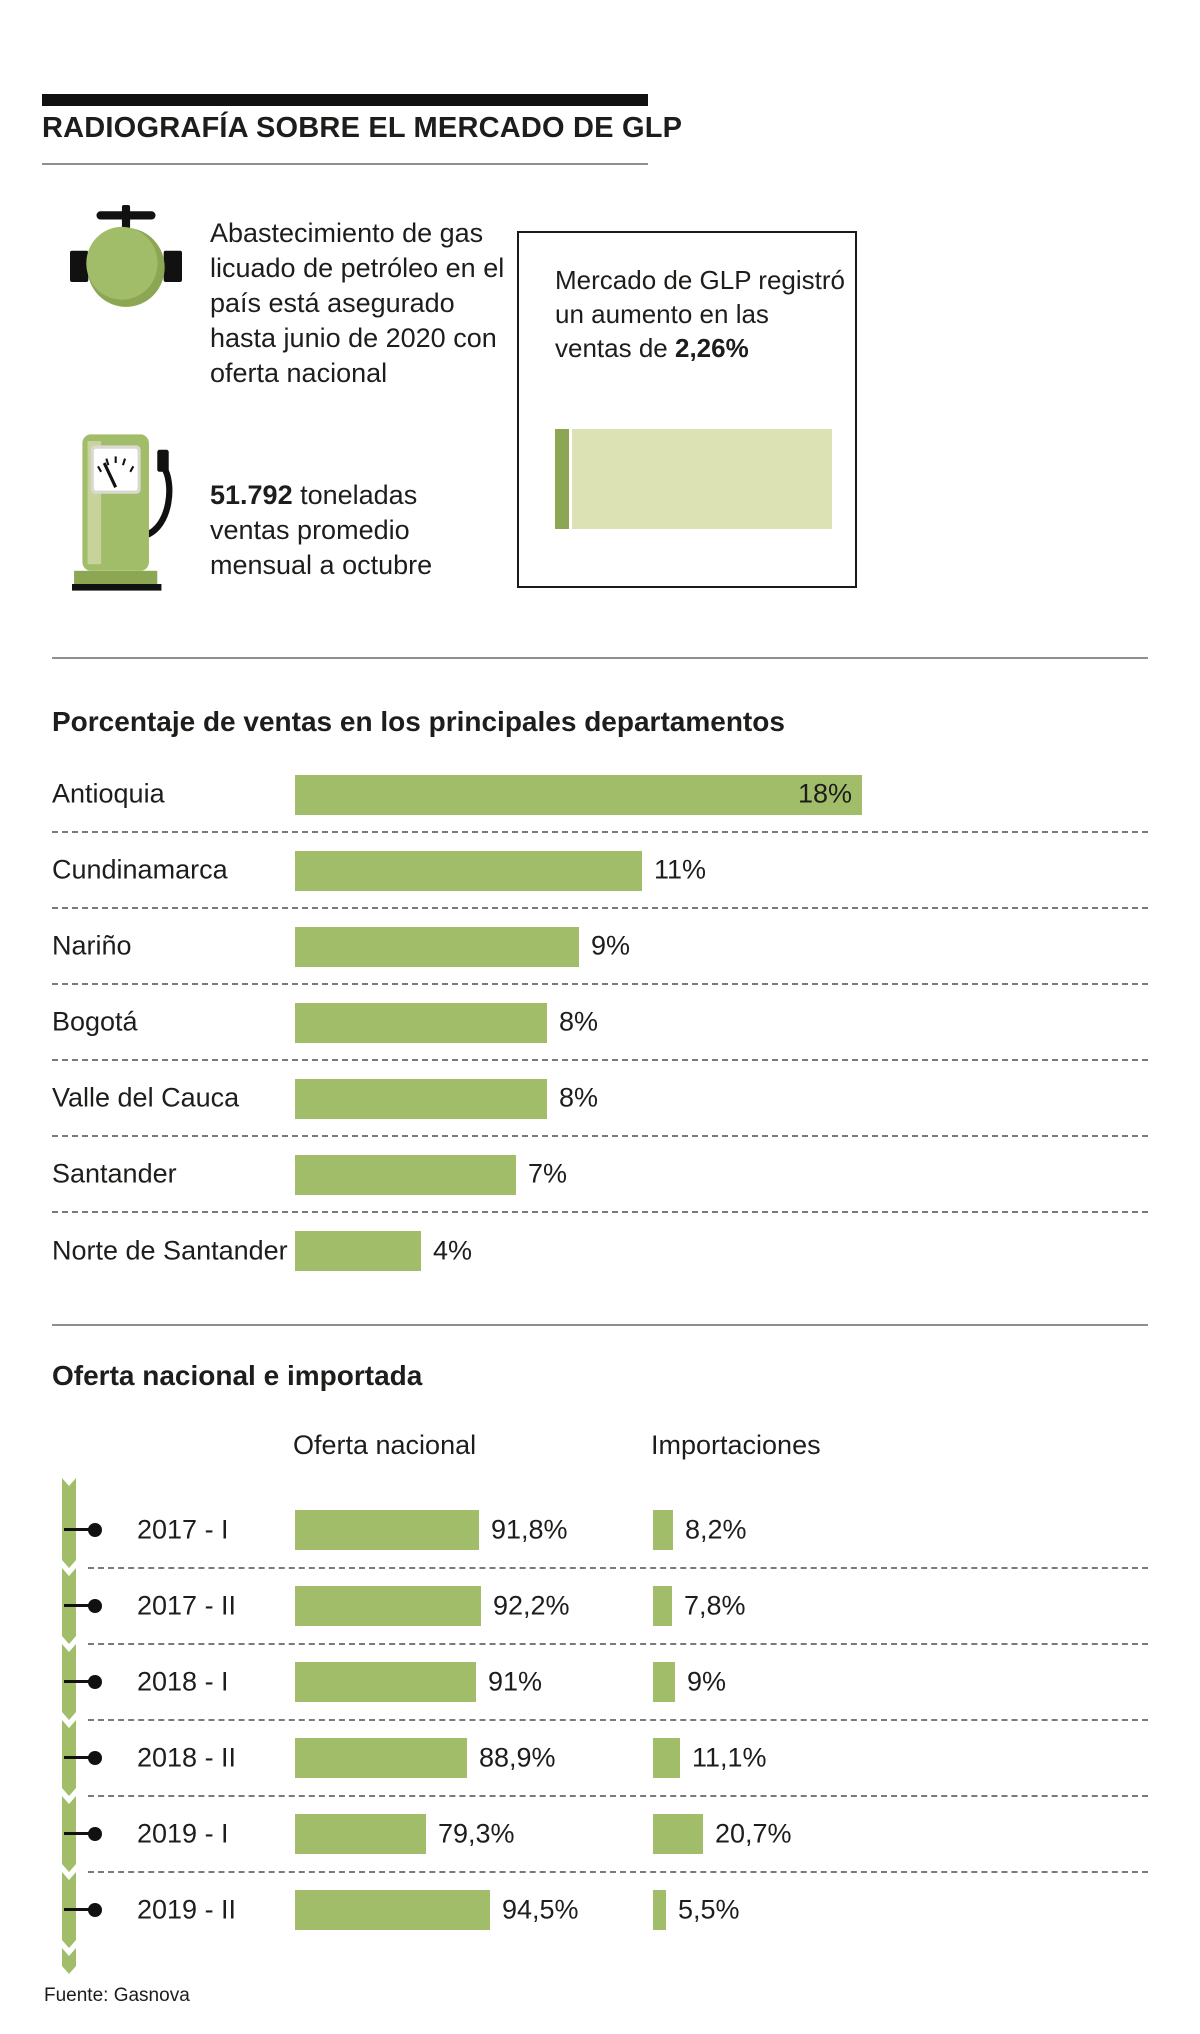 This screenshot has width=1200, height=2034. Describe the element at coordinates (95, 1021) in the screenshot. I see `dept-label: Bogotá` at that location.